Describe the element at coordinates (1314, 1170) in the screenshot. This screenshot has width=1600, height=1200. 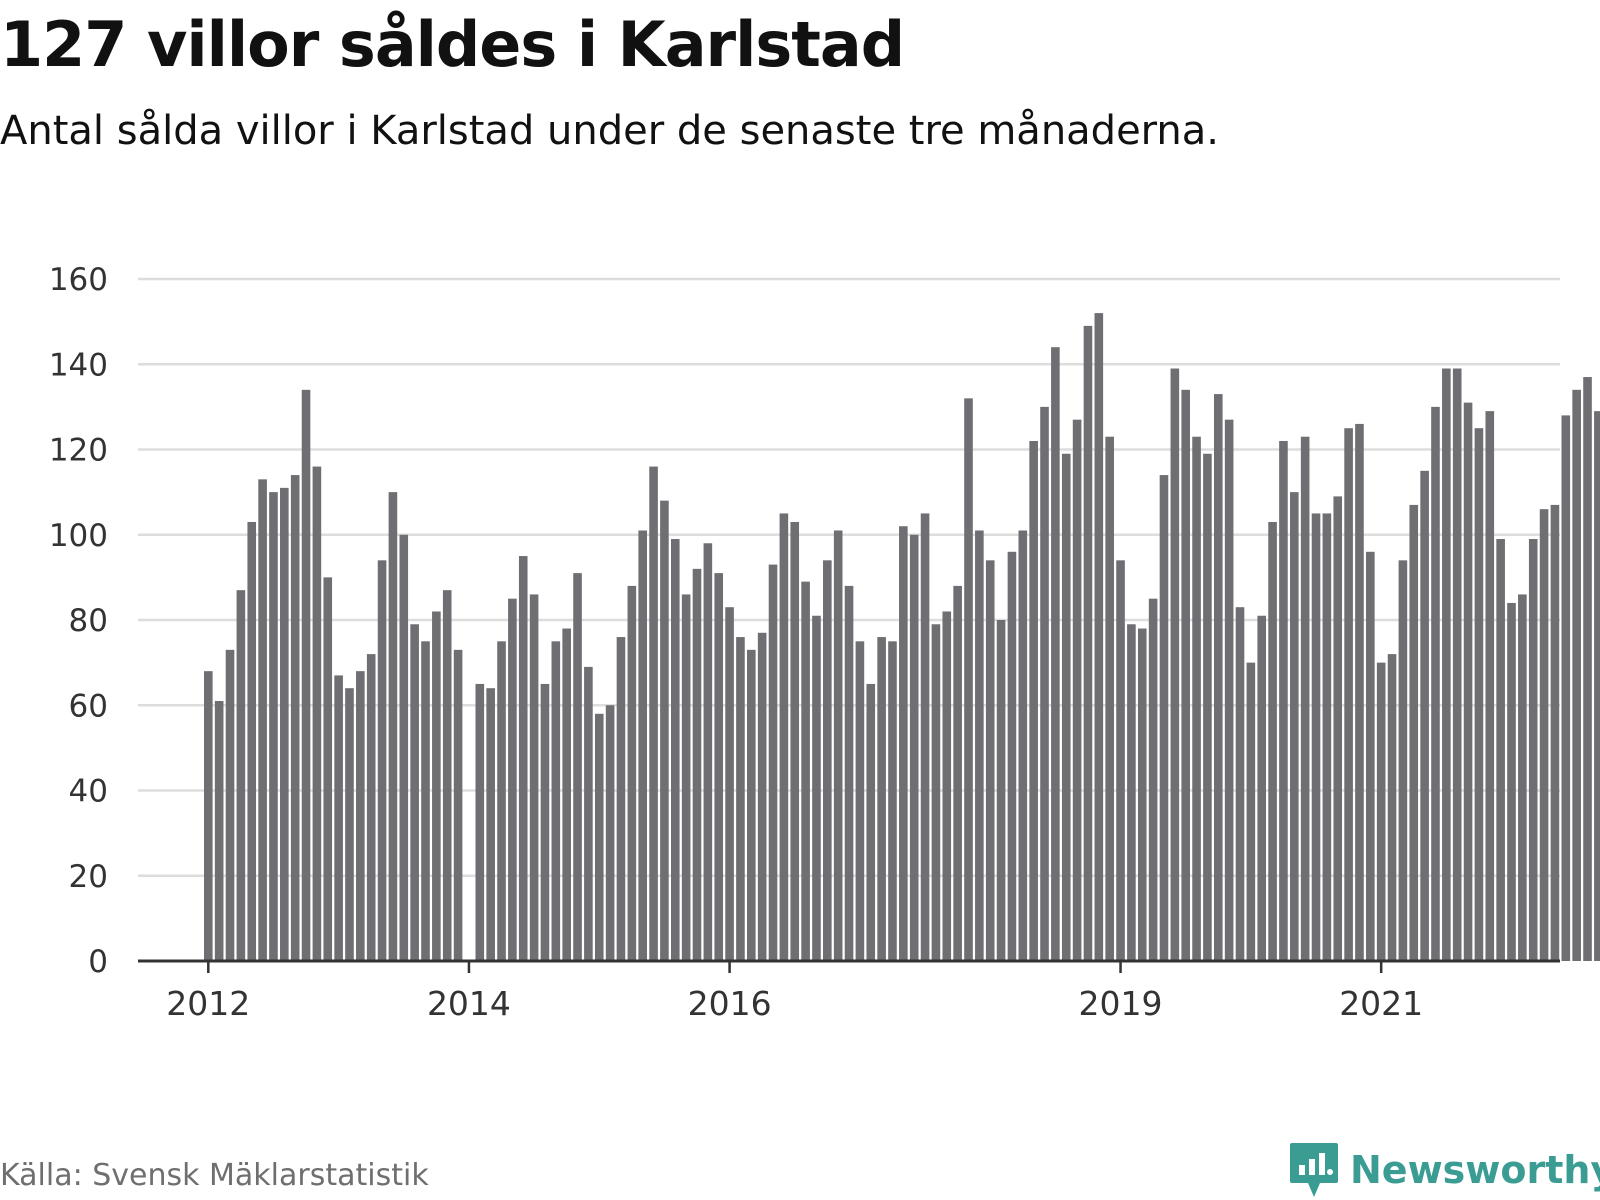
I see `newsworthy-logo-icon` at that location.